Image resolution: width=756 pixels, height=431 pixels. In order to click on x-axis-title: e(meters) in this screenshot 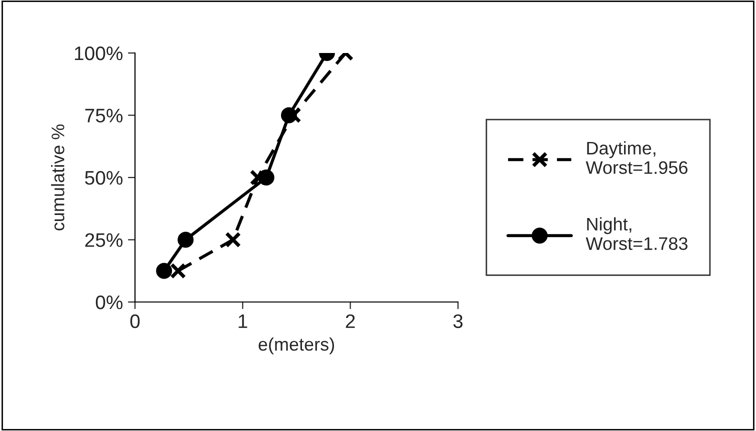, I will do `click(296, 345)`.